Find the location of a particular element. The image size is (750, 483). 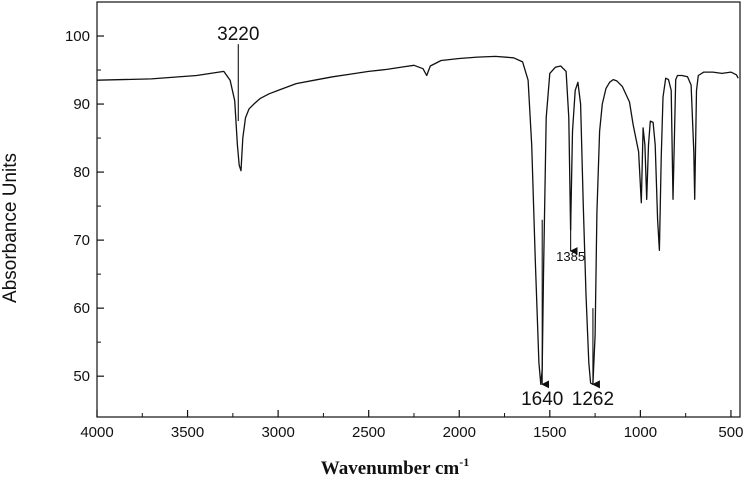

x-tick-label: 2500 is located at coordinates (368, 432).